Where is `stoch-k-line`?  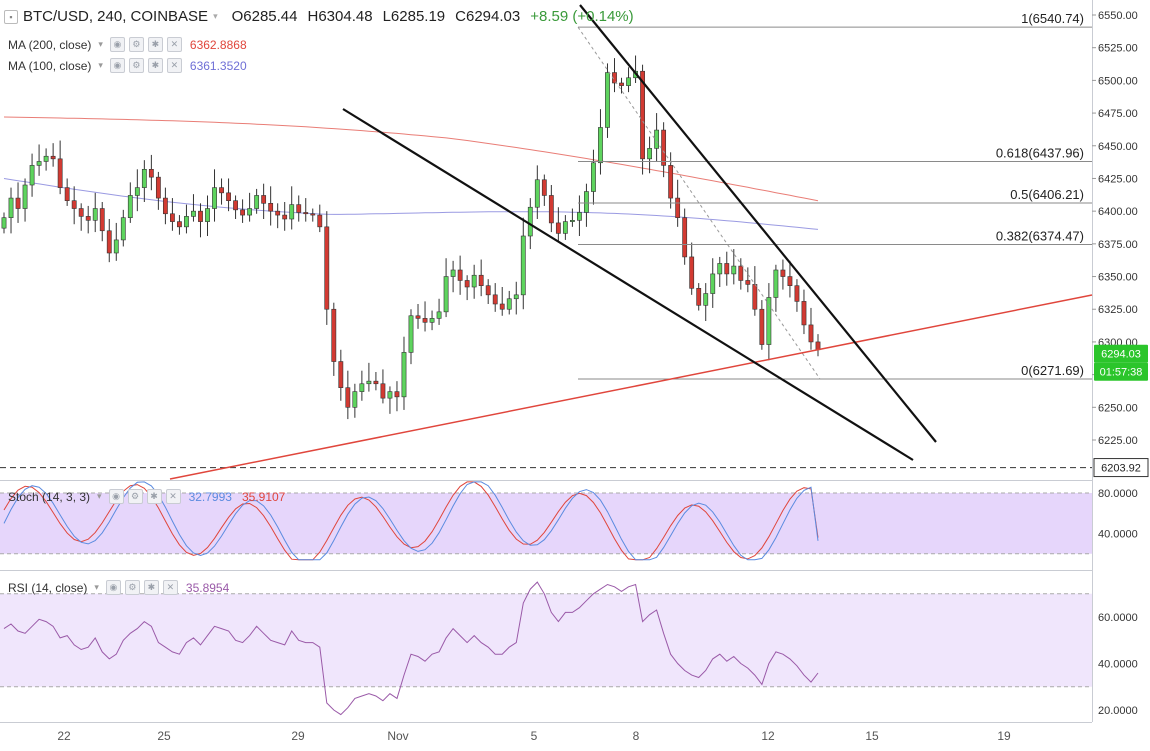 stoch-k-line is located at coordinates (411, 521).